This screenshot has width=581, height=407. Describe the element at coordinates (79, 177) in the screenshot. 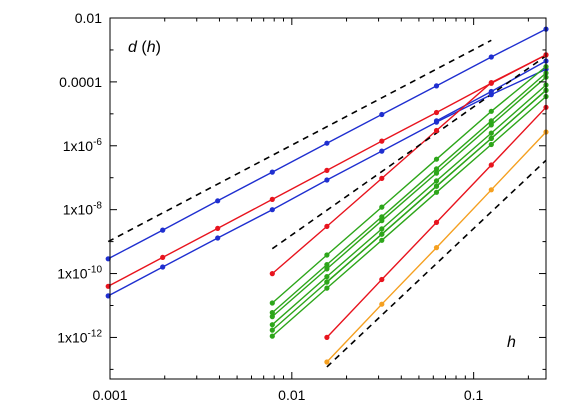

I see `y-tick-labels: 1x10⁻¹² 1x10⁻¹⁰ 1x10⁻⁸ 1x10⁻⁶ 0.0001 0.01` at that location.